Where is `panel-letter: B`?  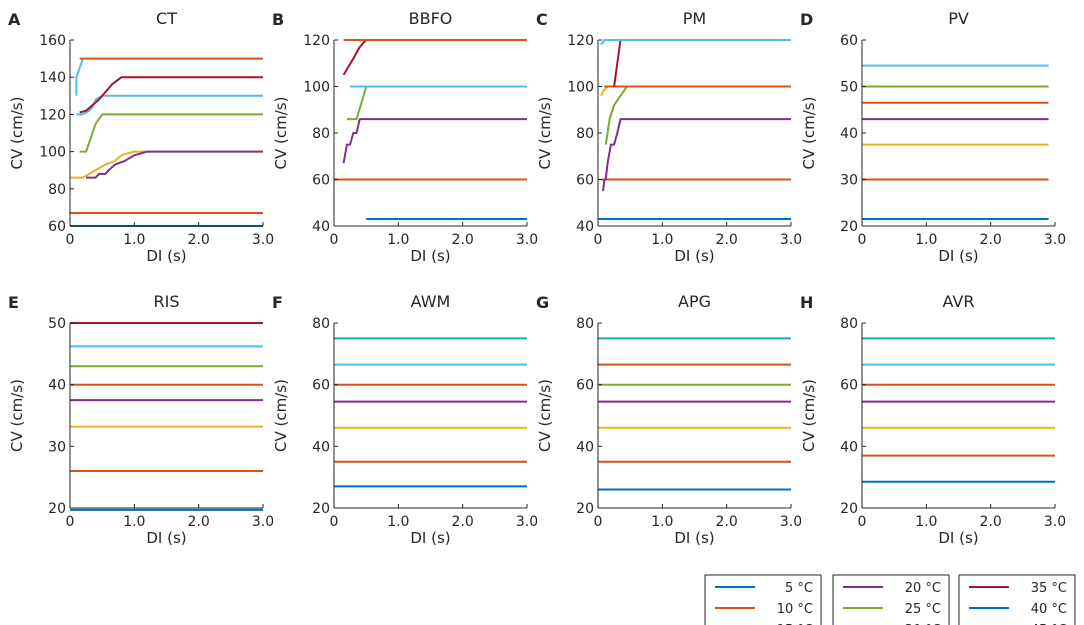 panel-letter: B is located at coordinates (278, 19).